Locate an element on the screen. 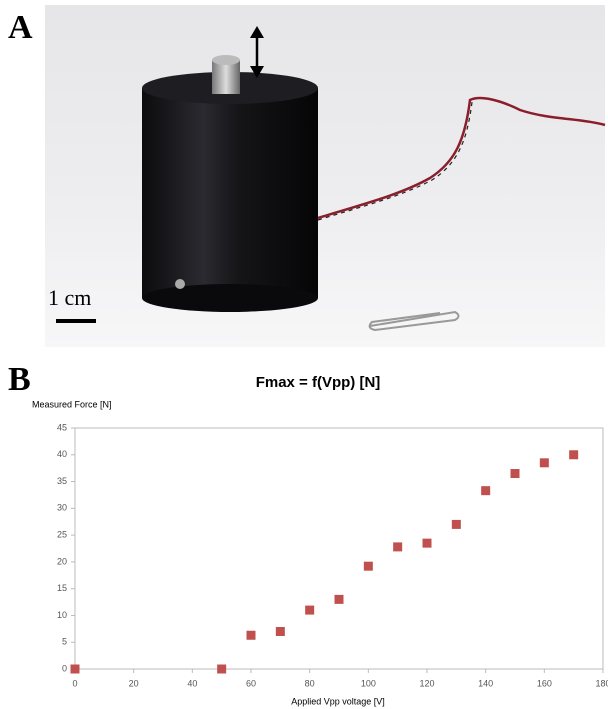  x-tick-label: 160 is located at coordinates (544, 683).